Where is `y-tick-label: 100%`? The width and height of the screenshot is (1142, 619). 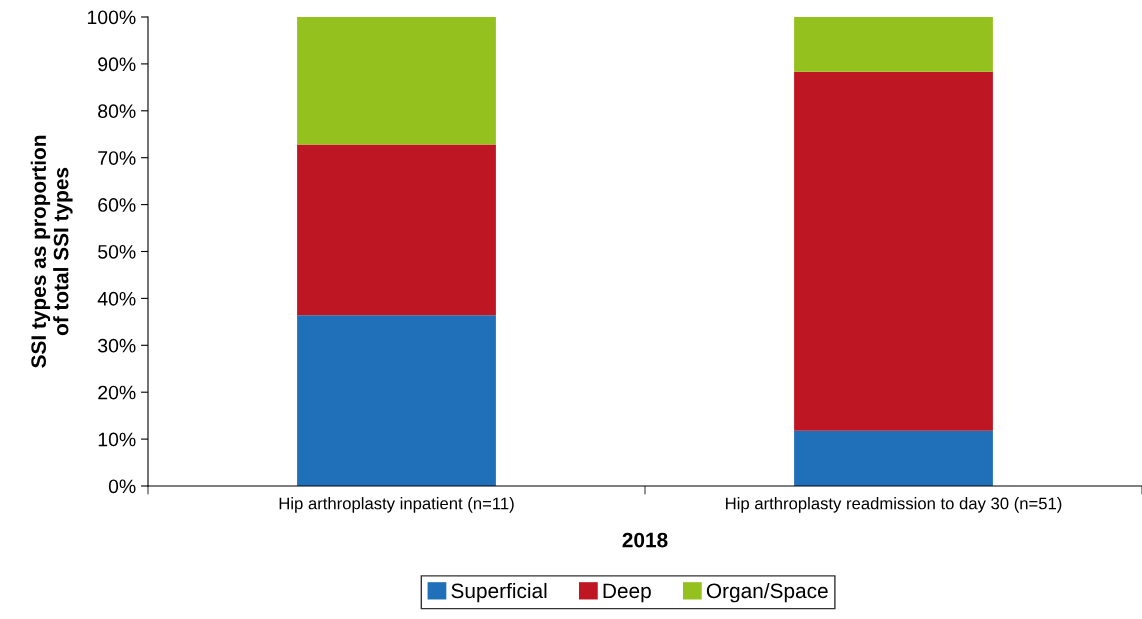
y-tick-label: 100% is located at coordinates (111, 17).